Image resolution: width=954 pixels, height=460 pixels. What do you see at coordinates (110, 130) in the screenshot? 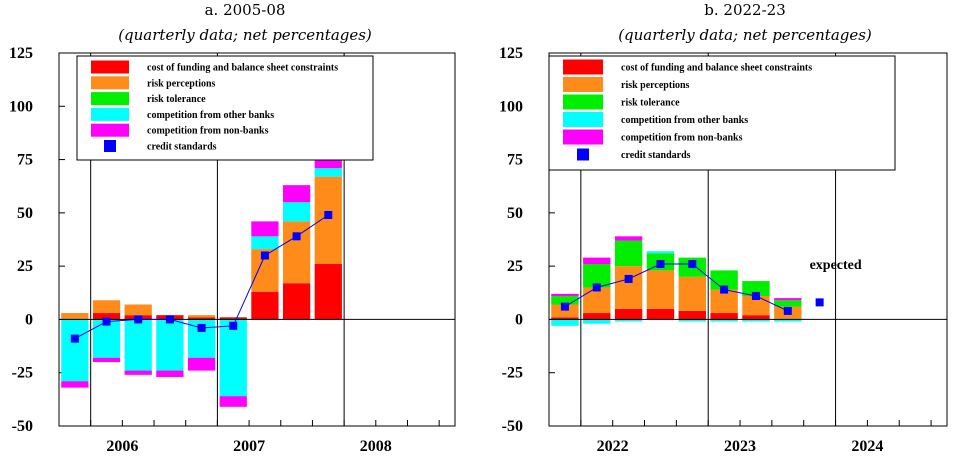
I see `legend-swatch-competition-nonbanks` at bounding box center [110, 130].